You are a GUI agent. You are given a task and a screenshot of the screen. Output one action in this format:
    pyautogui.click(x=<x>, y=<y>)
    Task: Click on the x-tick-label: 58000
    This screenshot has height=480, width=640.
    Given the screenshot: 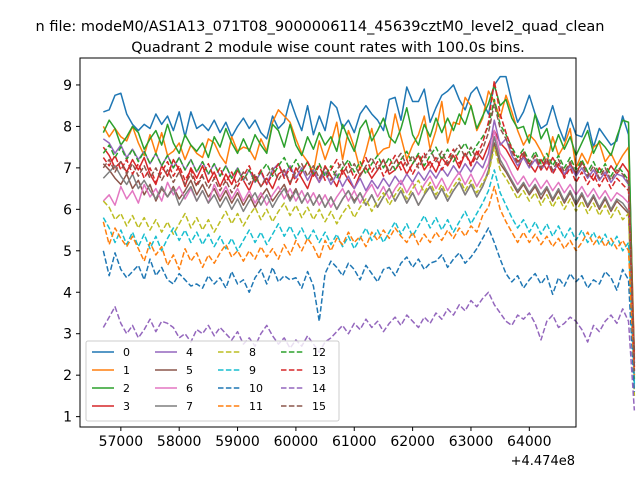 What is the action you would take?
    pyautogui.click(x=179, y=442)
    